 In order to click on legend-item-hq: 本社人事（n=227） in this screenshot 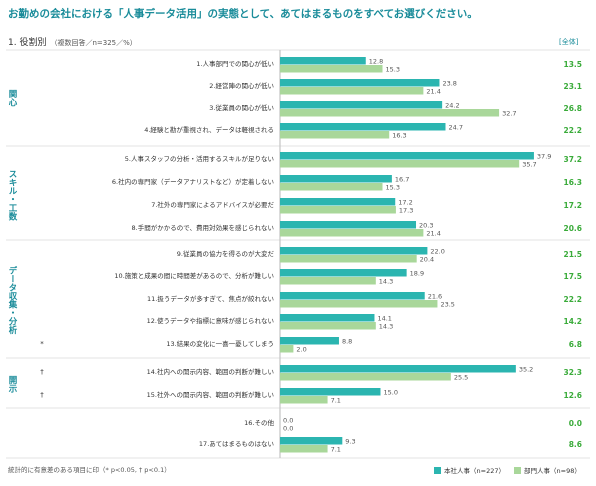, I will do `click(469, 470)`.